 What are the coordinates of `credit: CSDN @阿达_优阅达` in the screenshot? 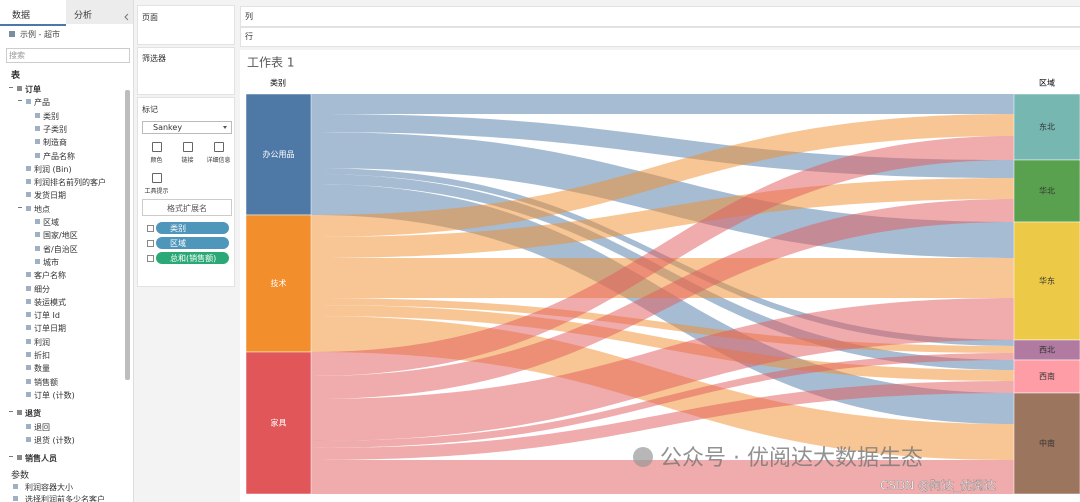 It's located at (938, 486).